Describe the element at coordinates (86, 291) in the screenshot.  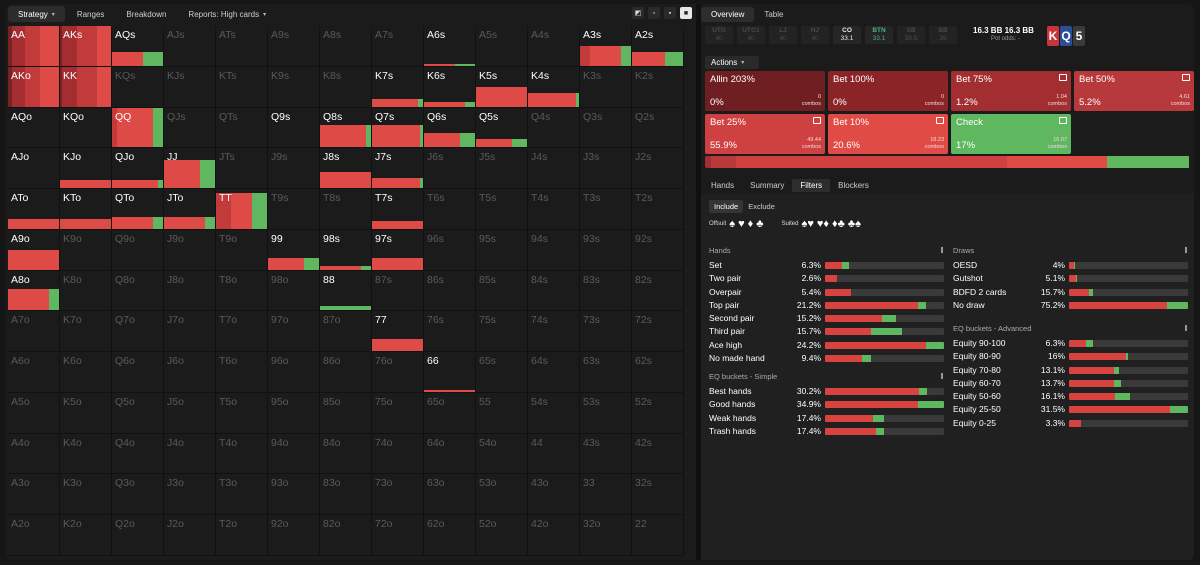
I see `hand-cell: K8o` at that location.